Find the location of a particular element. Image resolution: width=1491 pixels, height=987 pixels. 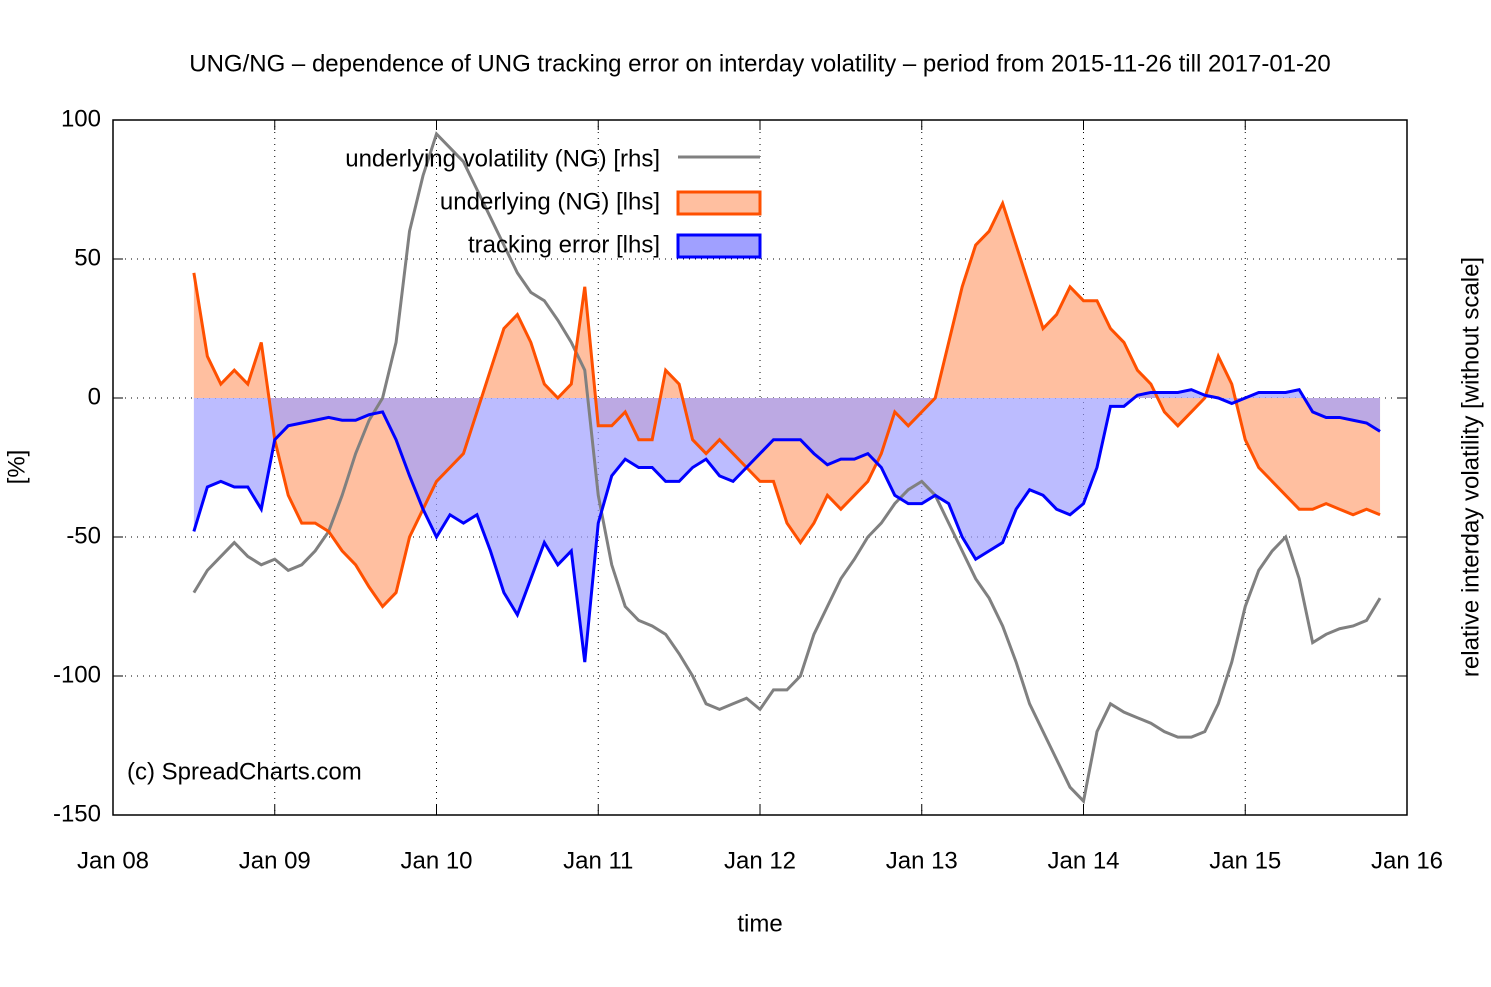

x-tick-label: Jan 08 is located at coordinates (113, 860).